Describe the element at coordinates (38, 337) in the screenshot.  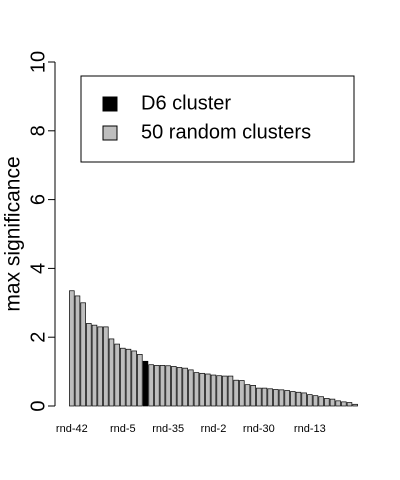
I see `y-tick-label: 2` at that location.